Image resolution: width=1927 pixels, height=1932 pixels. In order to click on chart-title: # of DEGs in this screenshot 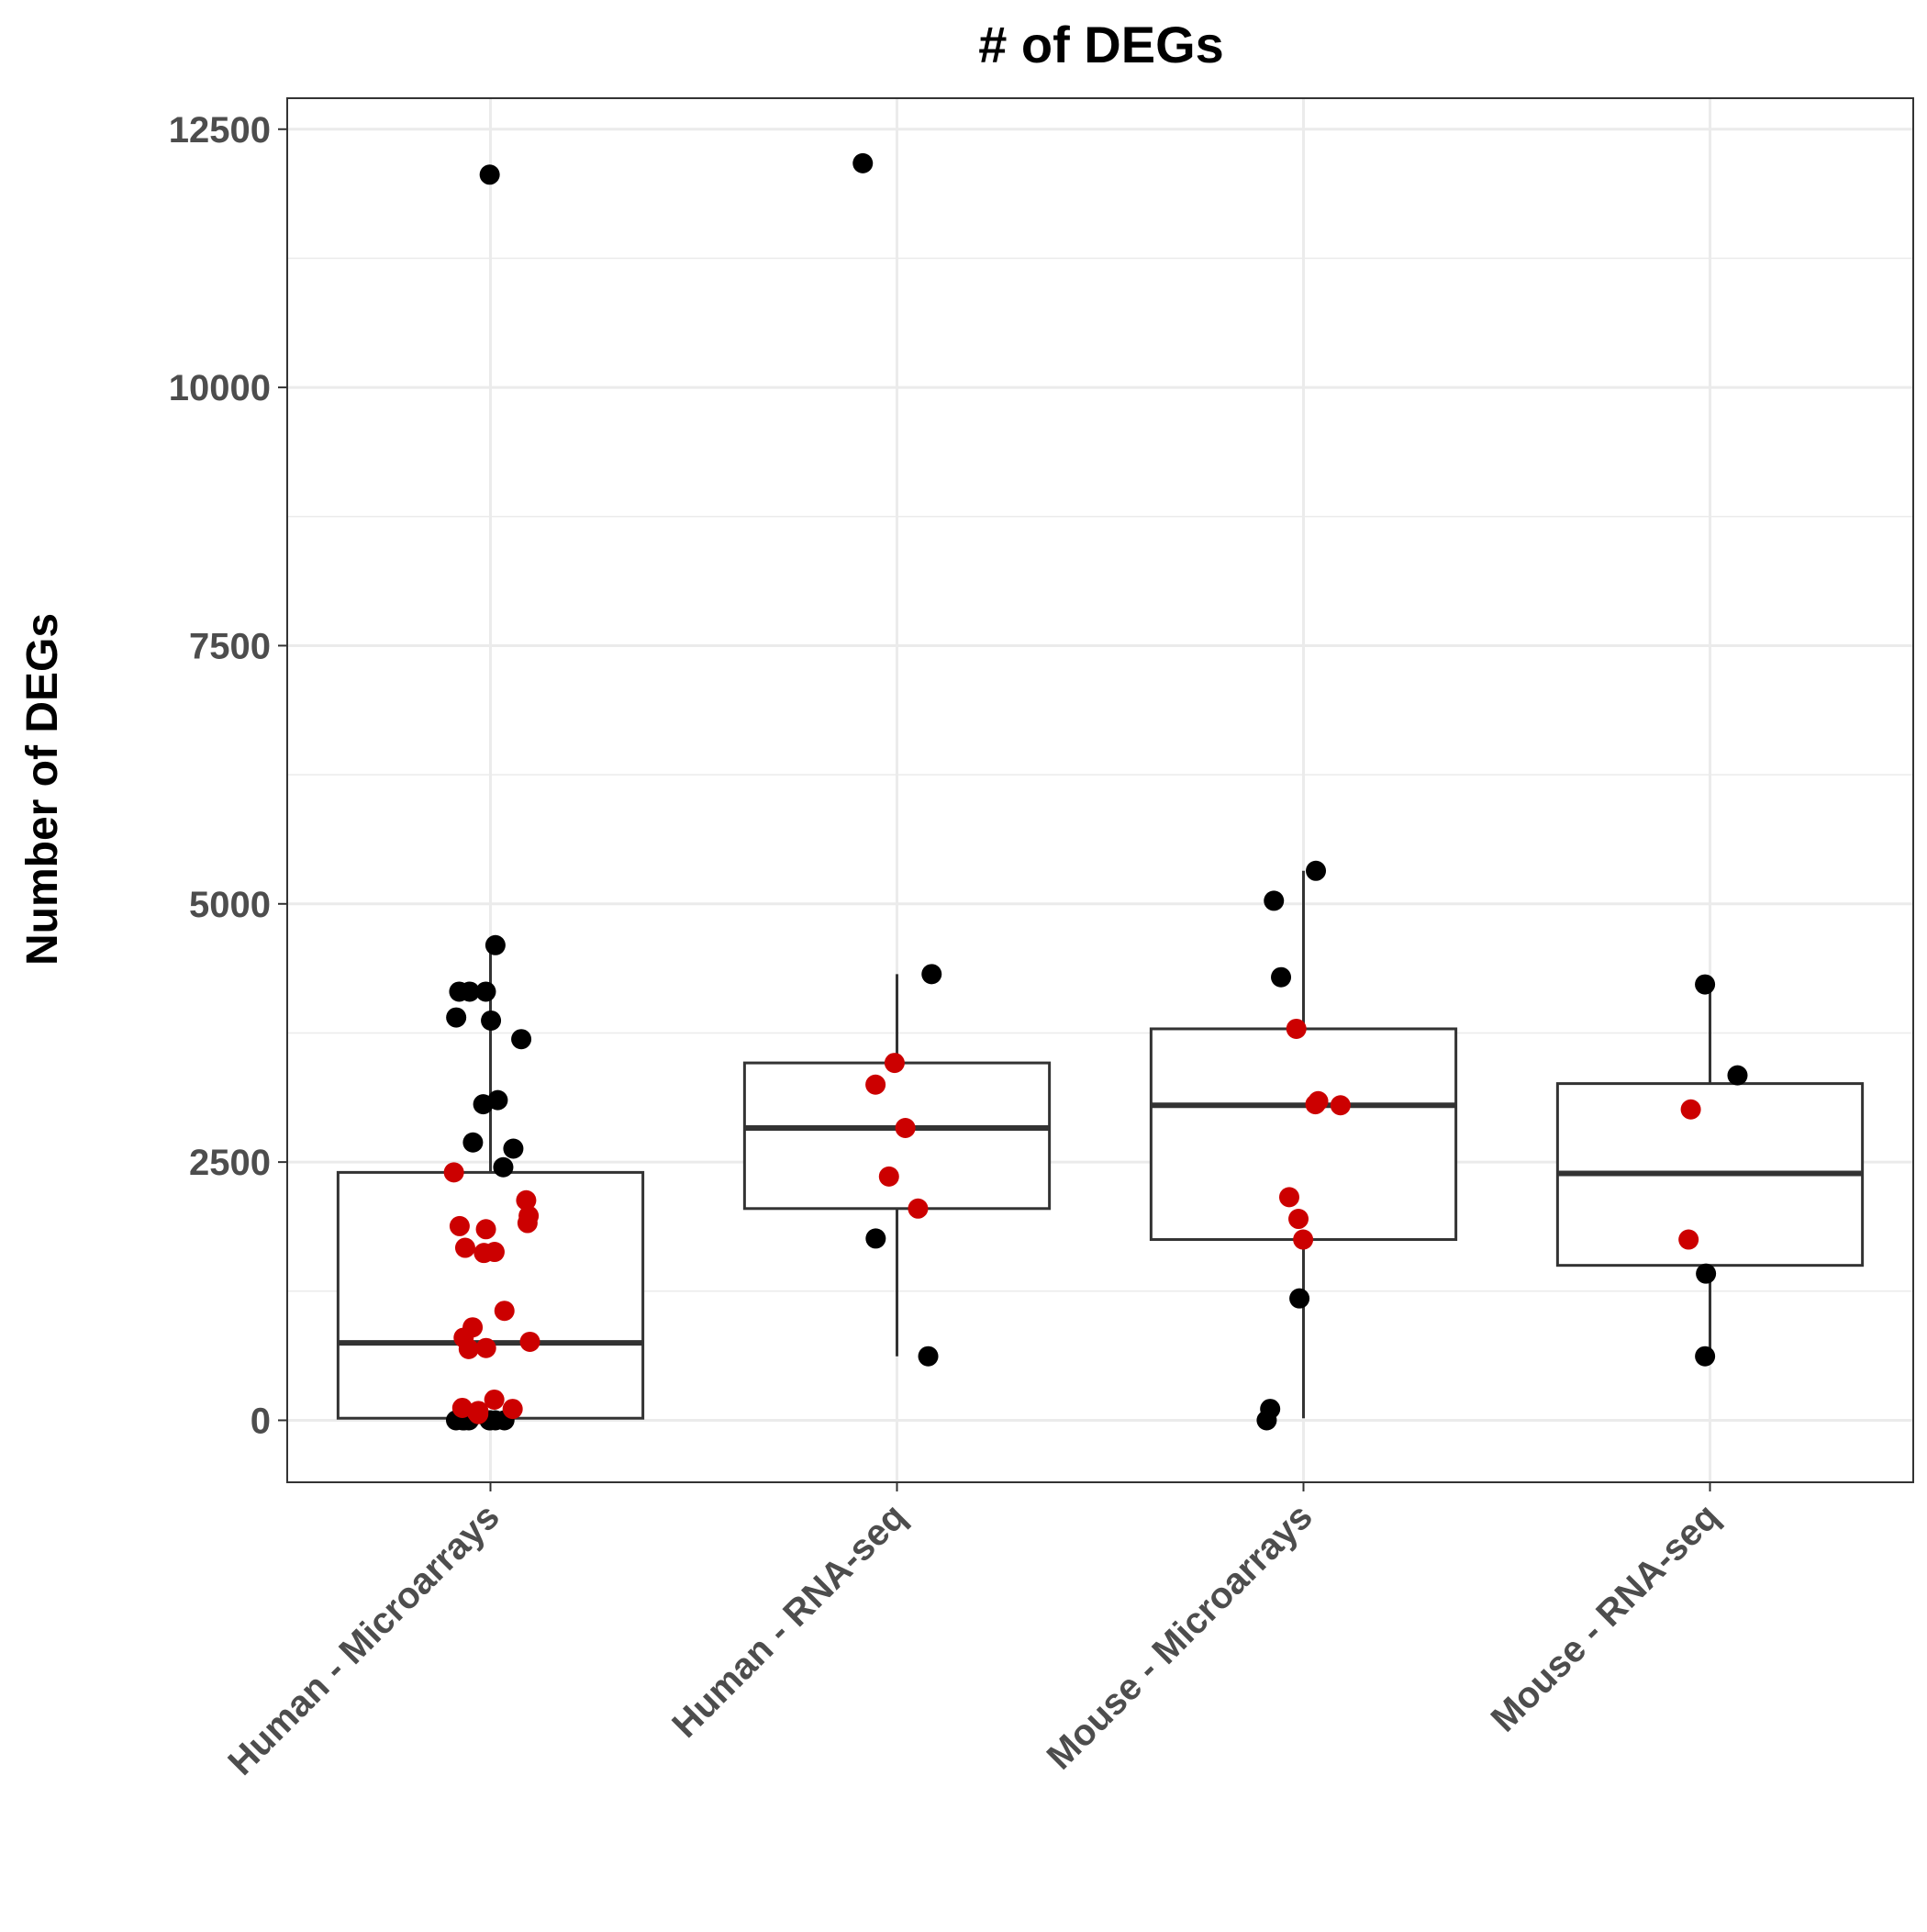, I will do `click(1101, 44)`.